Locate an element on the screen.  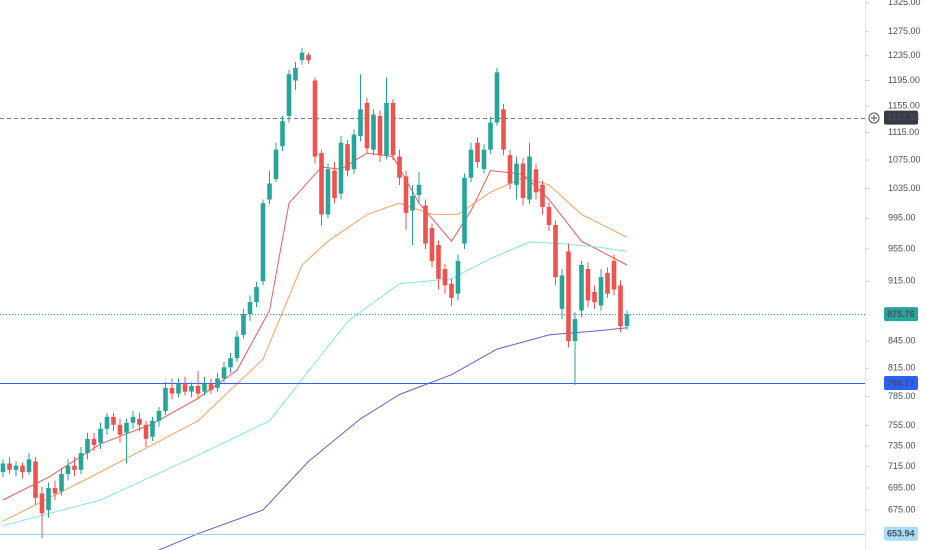
y-tick-label: 1275.00 is located at coordinates (904, 31).